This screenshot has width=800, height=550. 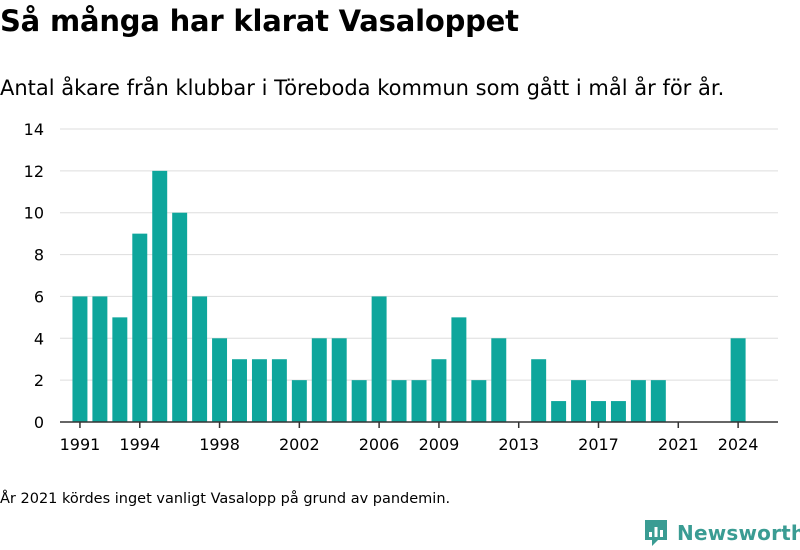 What do you see at coordinates (39, 296) in the screenshot?
I see `y-tick-label: 6` at bounding box center [39, 296].